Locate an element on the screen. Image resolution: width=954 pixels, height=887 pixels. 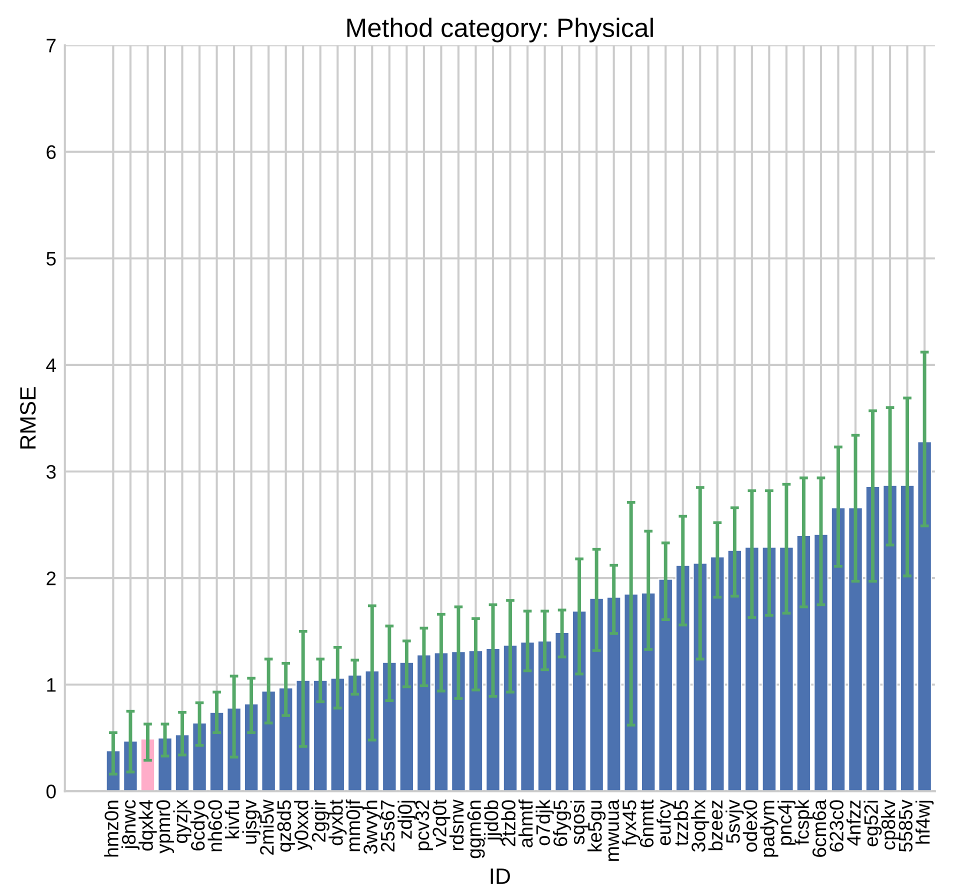
x-tick-label: mm0jf is located at coordinates (355, 826).